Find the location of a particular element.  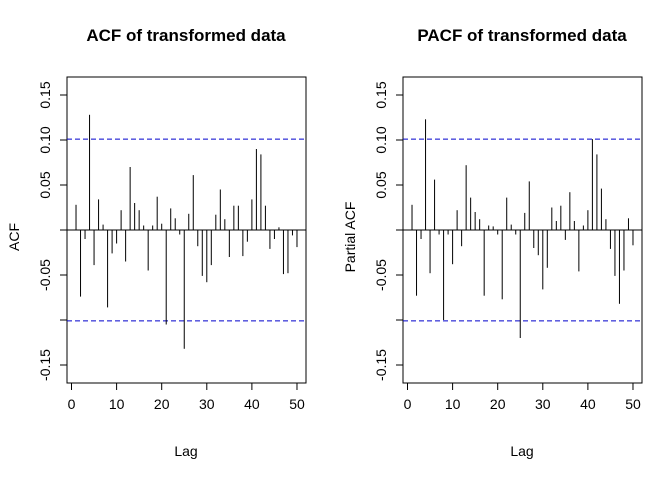

pacf-y-axis-label: Partial ACF is located at coordinates (350, 237).